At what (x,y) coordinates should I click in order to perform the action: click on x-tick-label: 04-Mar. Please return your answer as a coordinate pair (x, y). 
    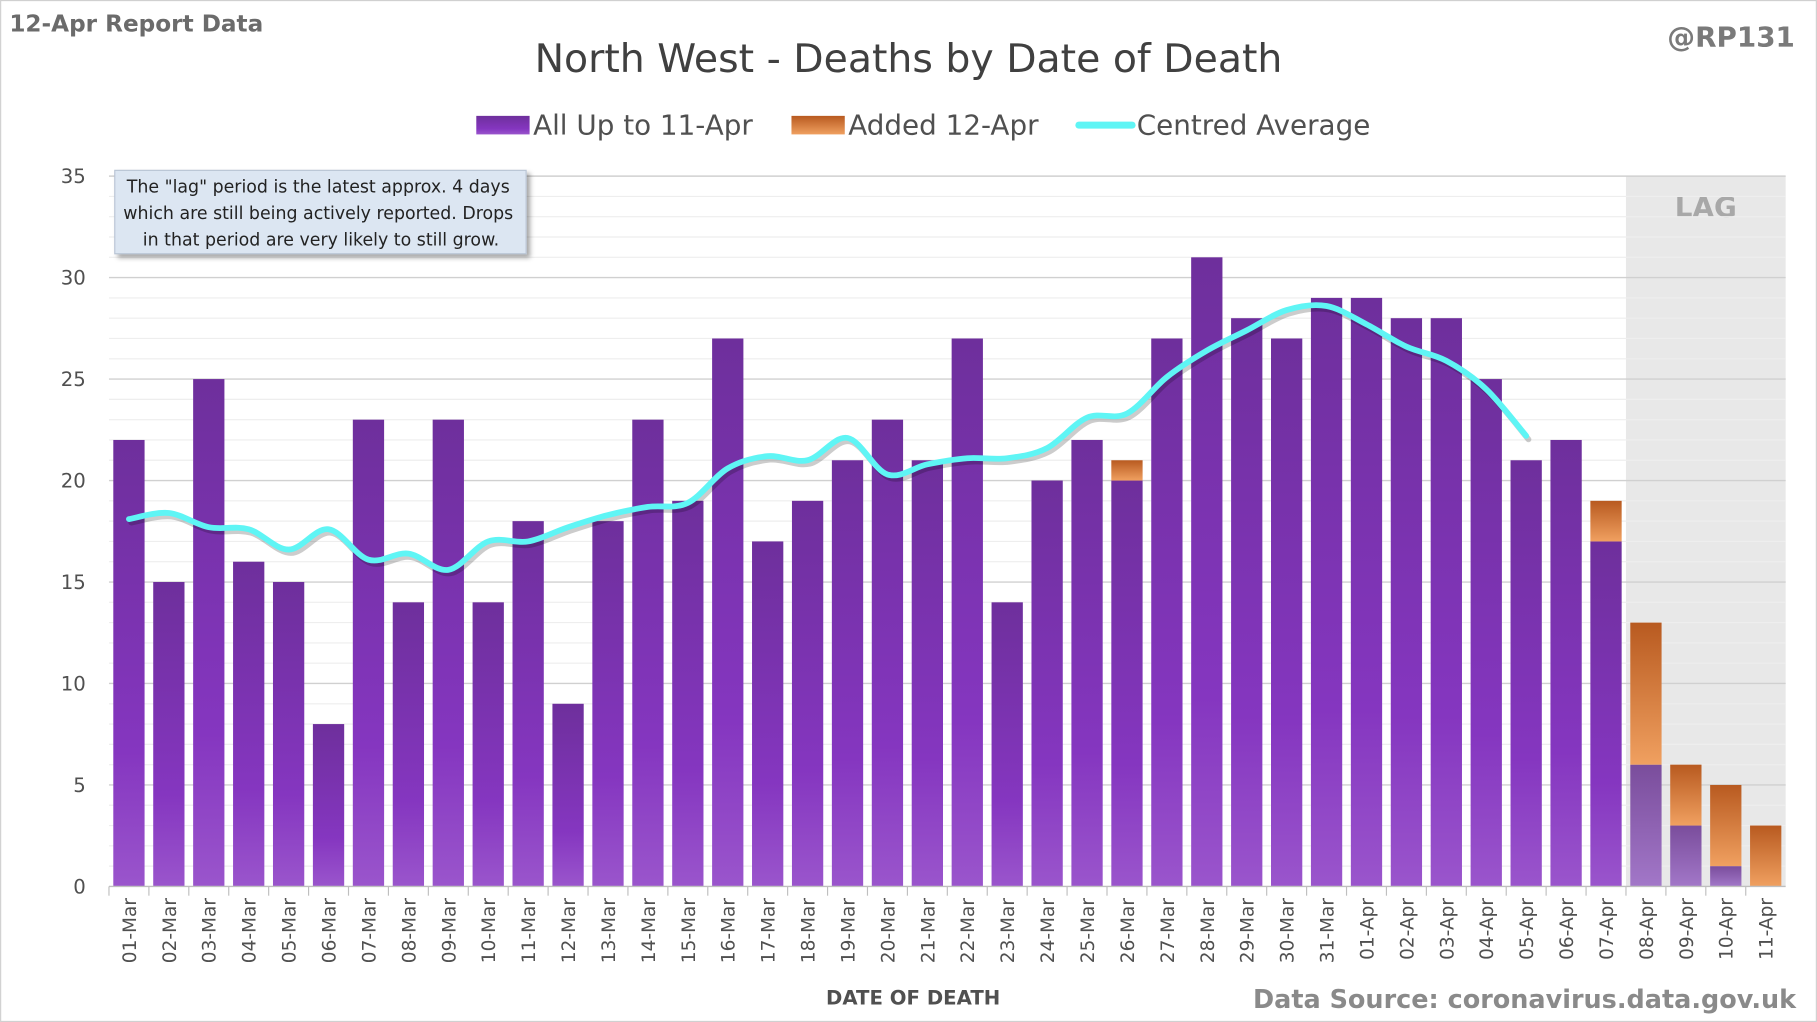
    Looking at the image, I should click on (250, 931).